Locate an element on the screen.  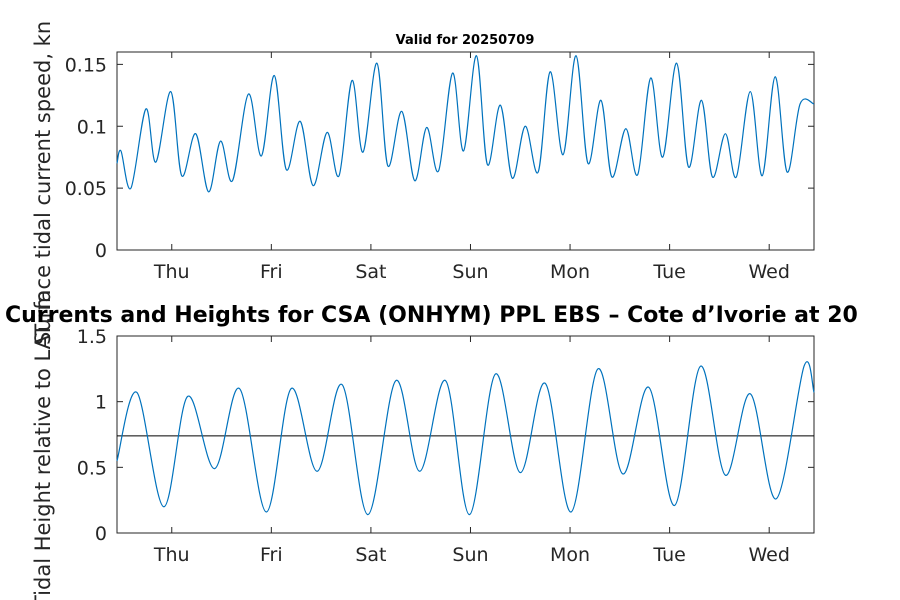
height-xtick-label: Mon is located at coordinates (570, 555).